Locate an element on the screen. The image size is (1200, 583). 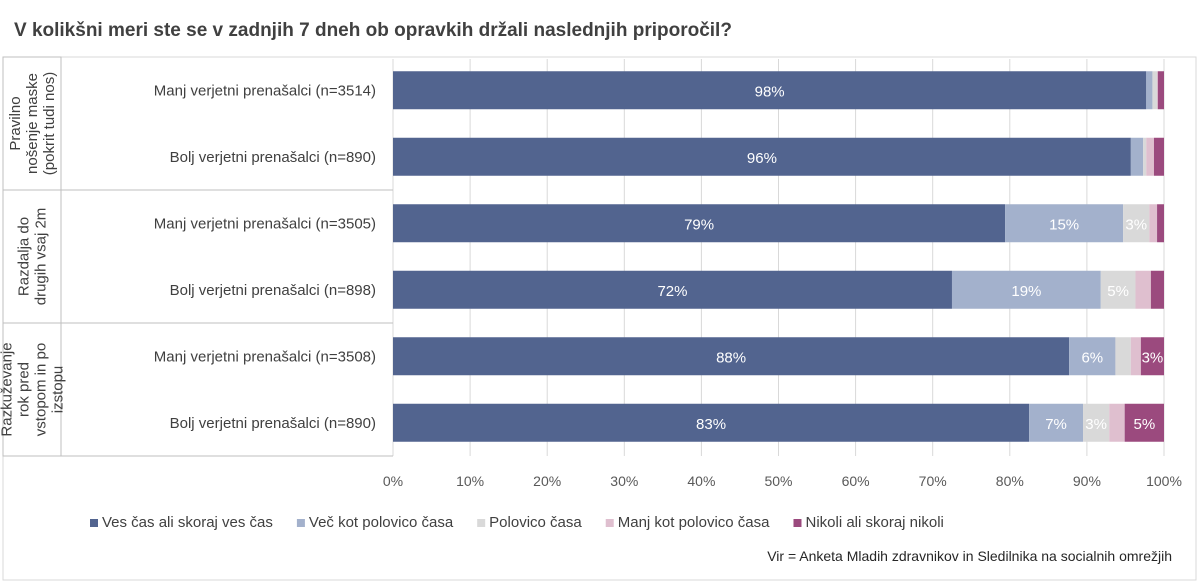
x-tick-label: 100% is located at coordinates (1164, 481).